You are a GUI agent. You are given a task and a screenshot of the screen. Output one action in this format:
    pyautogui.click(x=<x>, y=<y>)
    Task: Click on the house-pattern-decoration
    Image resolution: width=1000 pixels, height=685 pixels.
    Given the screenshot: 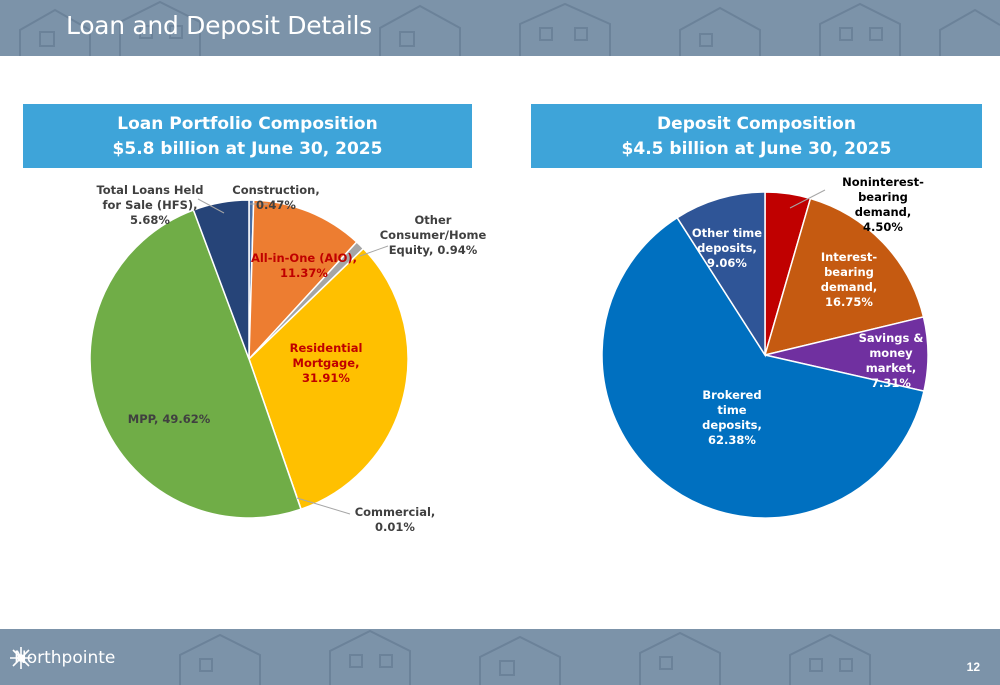 What is the action you would take?
    pyautogui.click(x=509, y=28)
    